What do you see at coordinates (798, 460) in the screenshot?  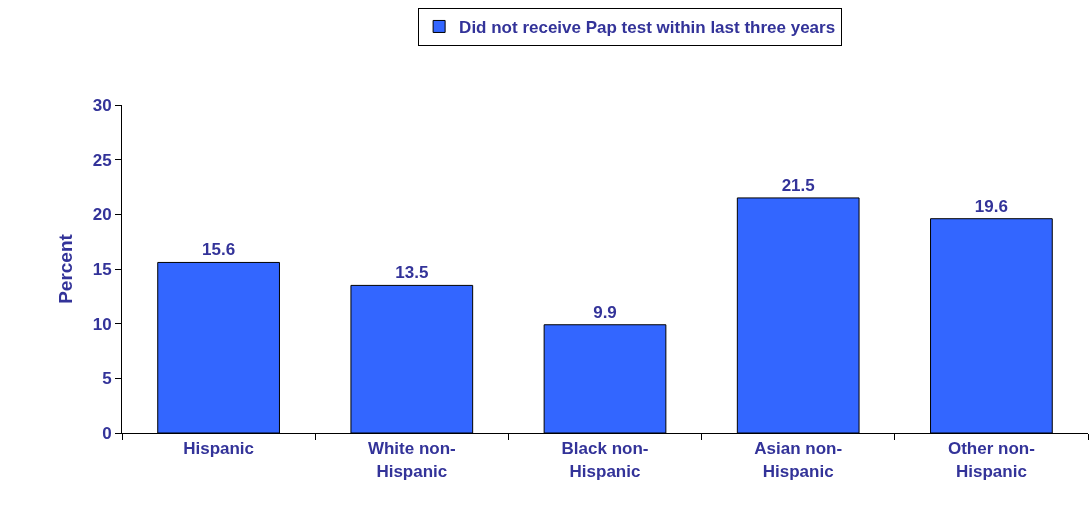 I see `x-tick-label: Asian non- Hispanic` at bounding box center [798, 460].